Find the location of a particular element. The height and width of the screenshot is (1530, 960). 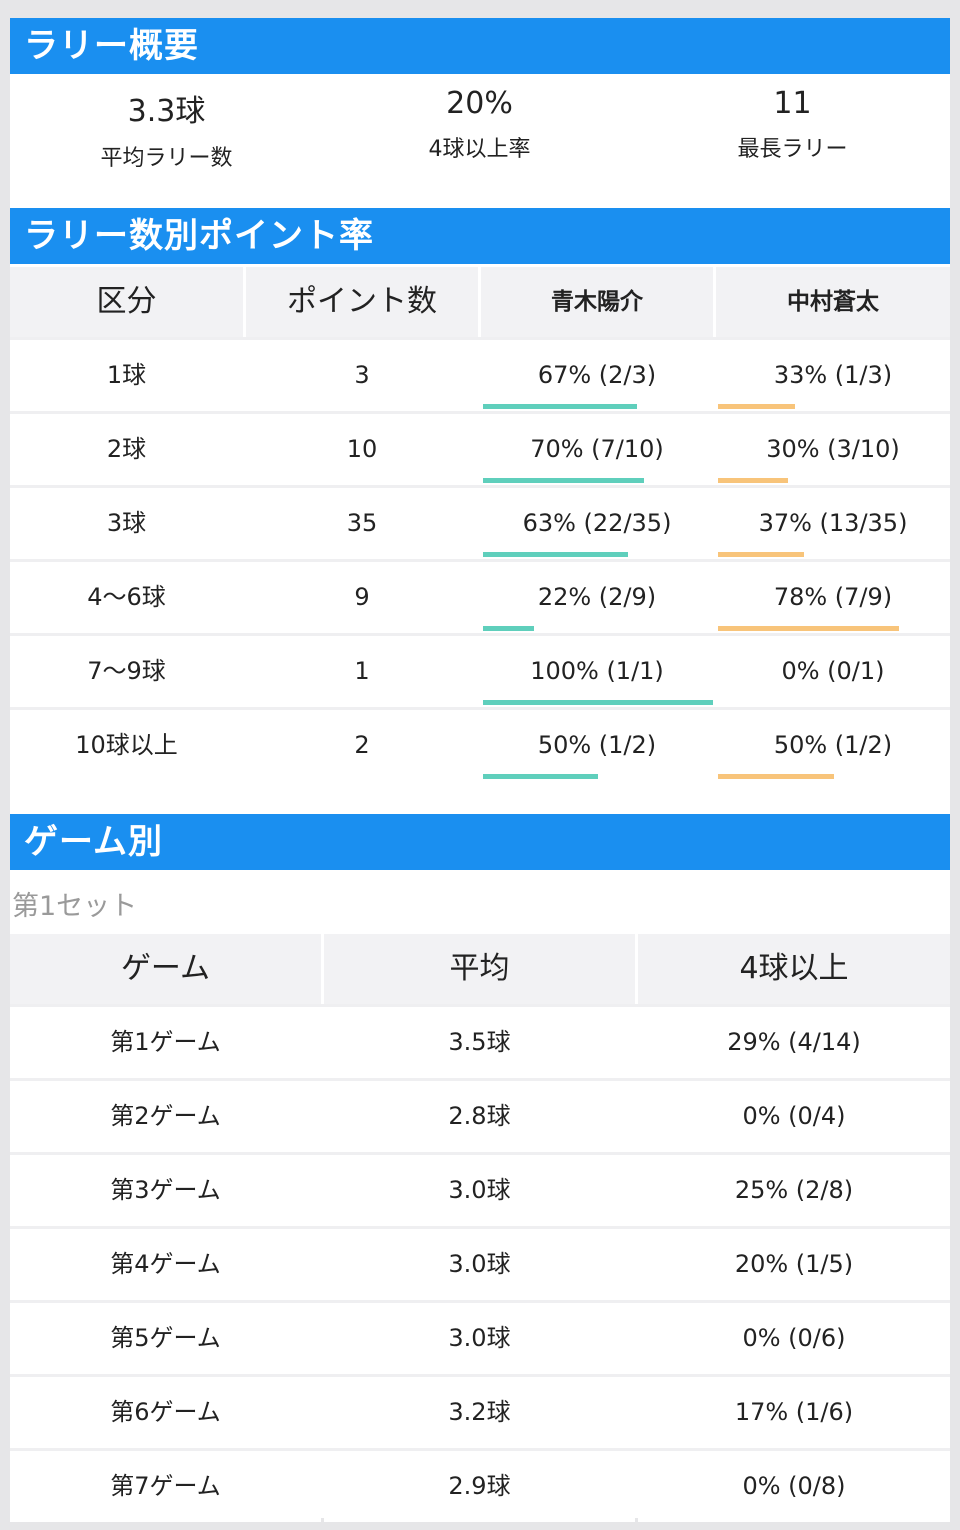

player1-rate-cell: 50% (1/2) is located at coordinates (597, 745).